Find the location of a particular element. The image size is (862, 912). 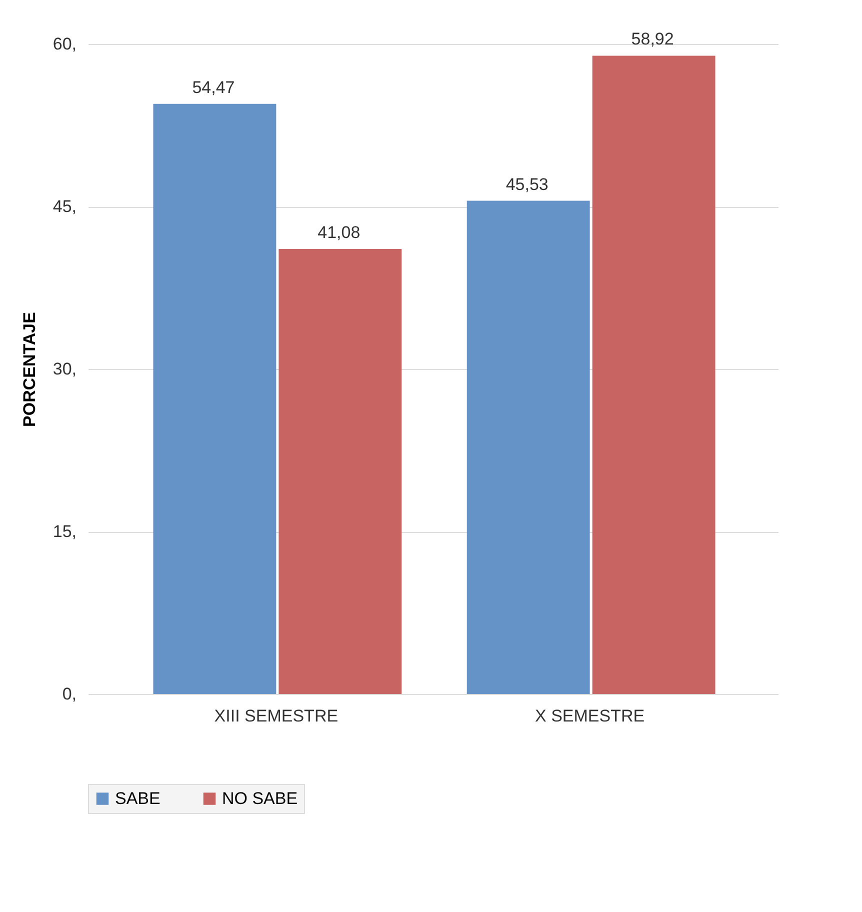

x-tick-label: X SEMESTRE is located at coordinates (590, 716).